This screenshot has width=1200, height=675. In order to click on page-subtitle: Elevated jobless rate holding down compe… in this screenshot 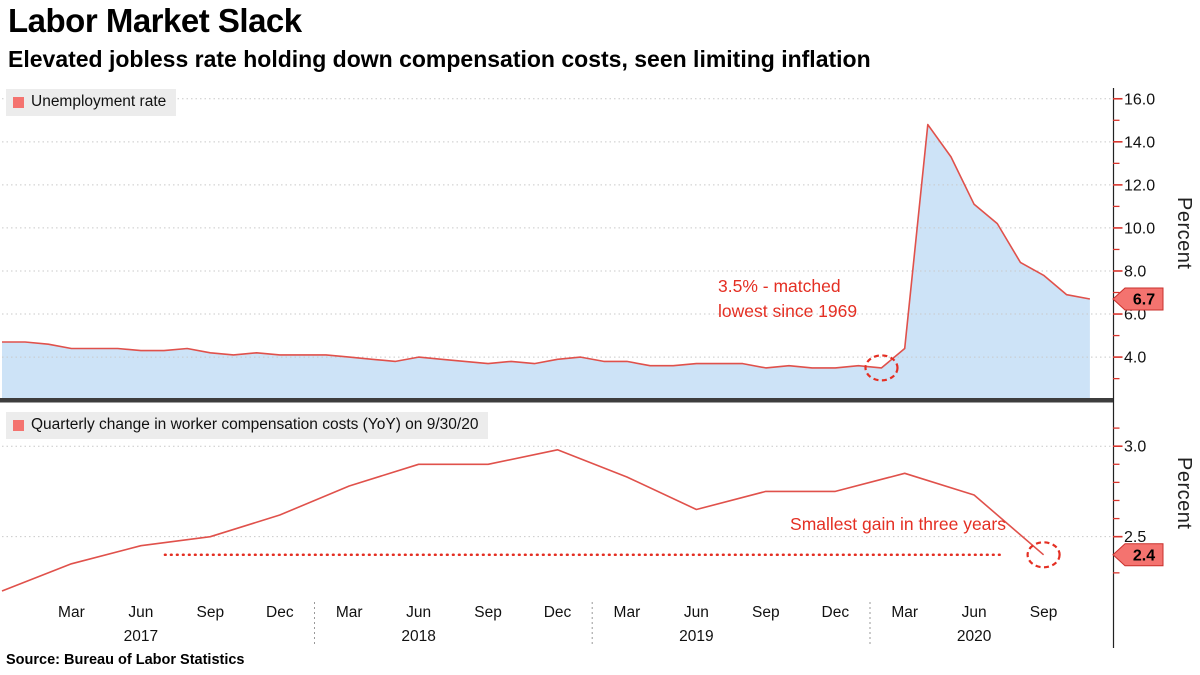, I will do `click(439, 59)`.